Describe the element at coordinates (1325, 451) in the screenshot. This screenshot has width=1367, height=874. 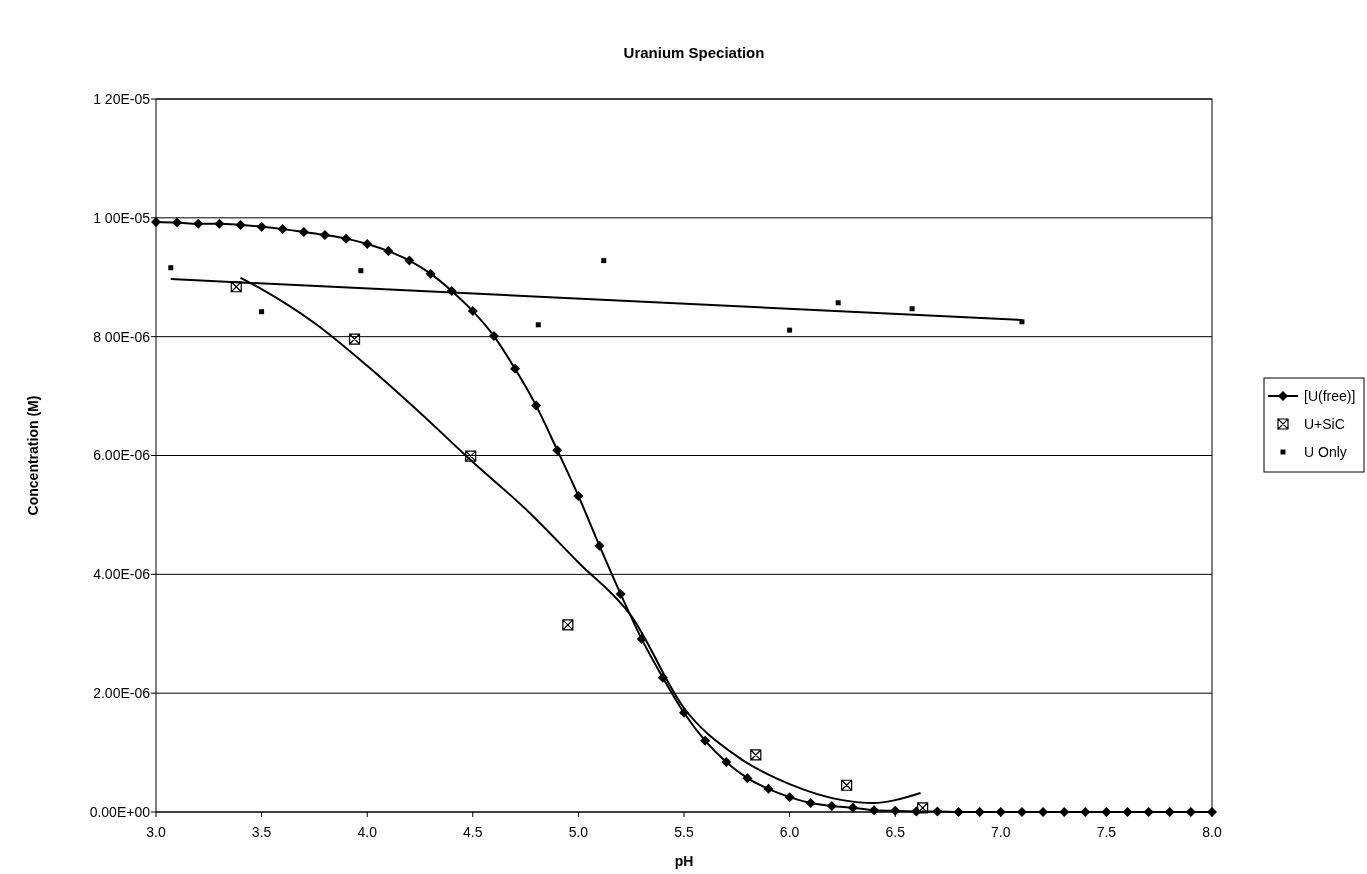
I see `legend-label: U Only` at that location.